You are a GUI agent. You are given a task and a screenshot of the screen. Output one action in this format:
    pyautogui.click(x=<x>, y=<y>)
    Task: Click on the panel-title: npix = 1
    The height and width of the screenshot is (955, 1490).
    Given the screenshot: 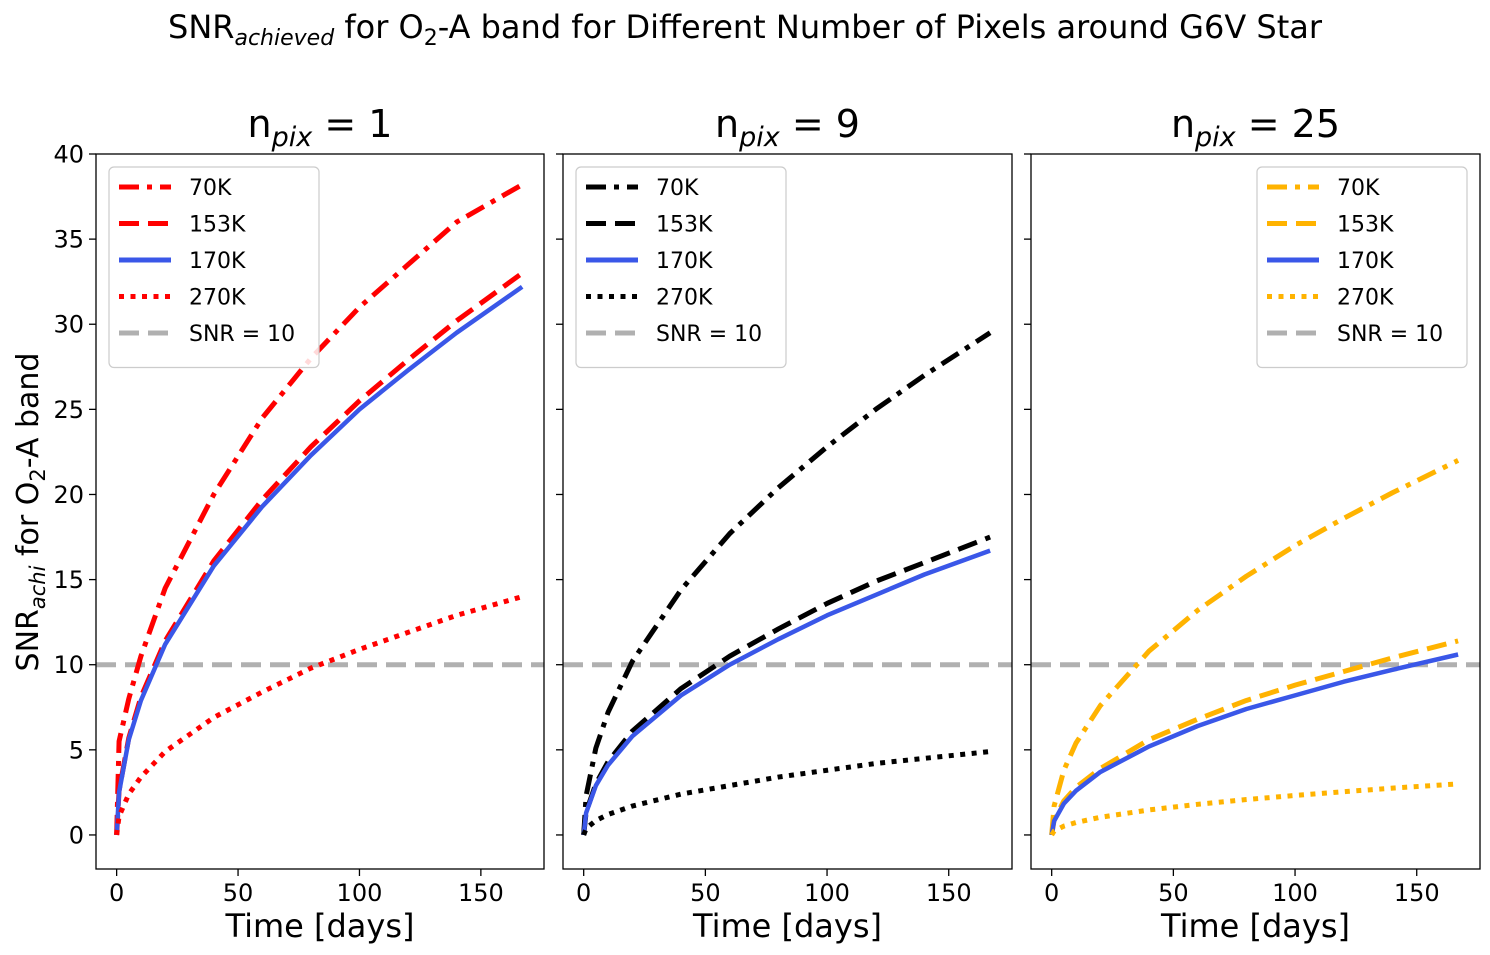 What is the action you would take?
    pyautogui.click(x=320, y=127)
    